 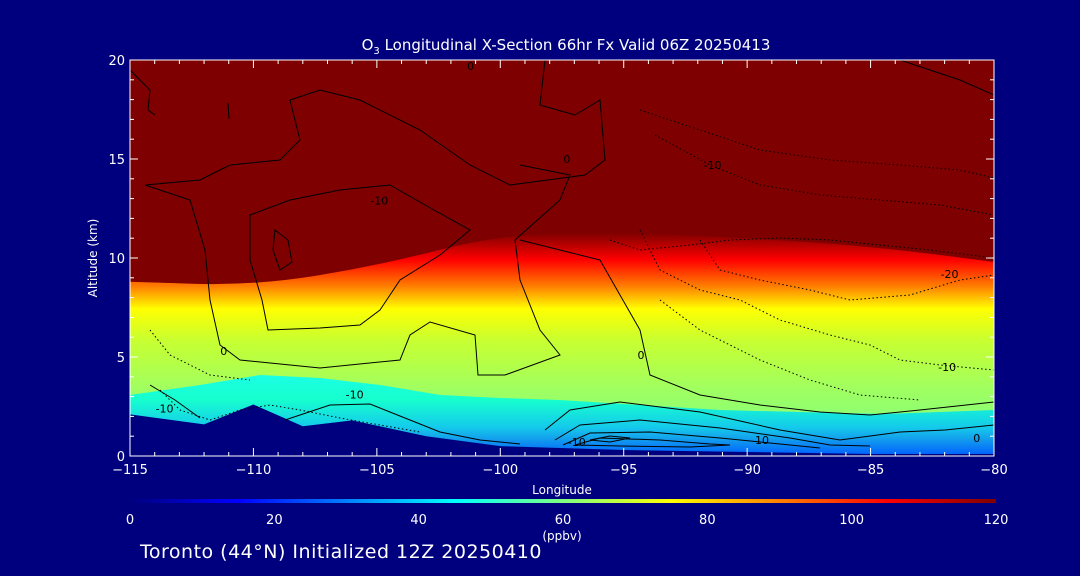 I want to click on x-tick-label: −105, so click(x=377, y=470).